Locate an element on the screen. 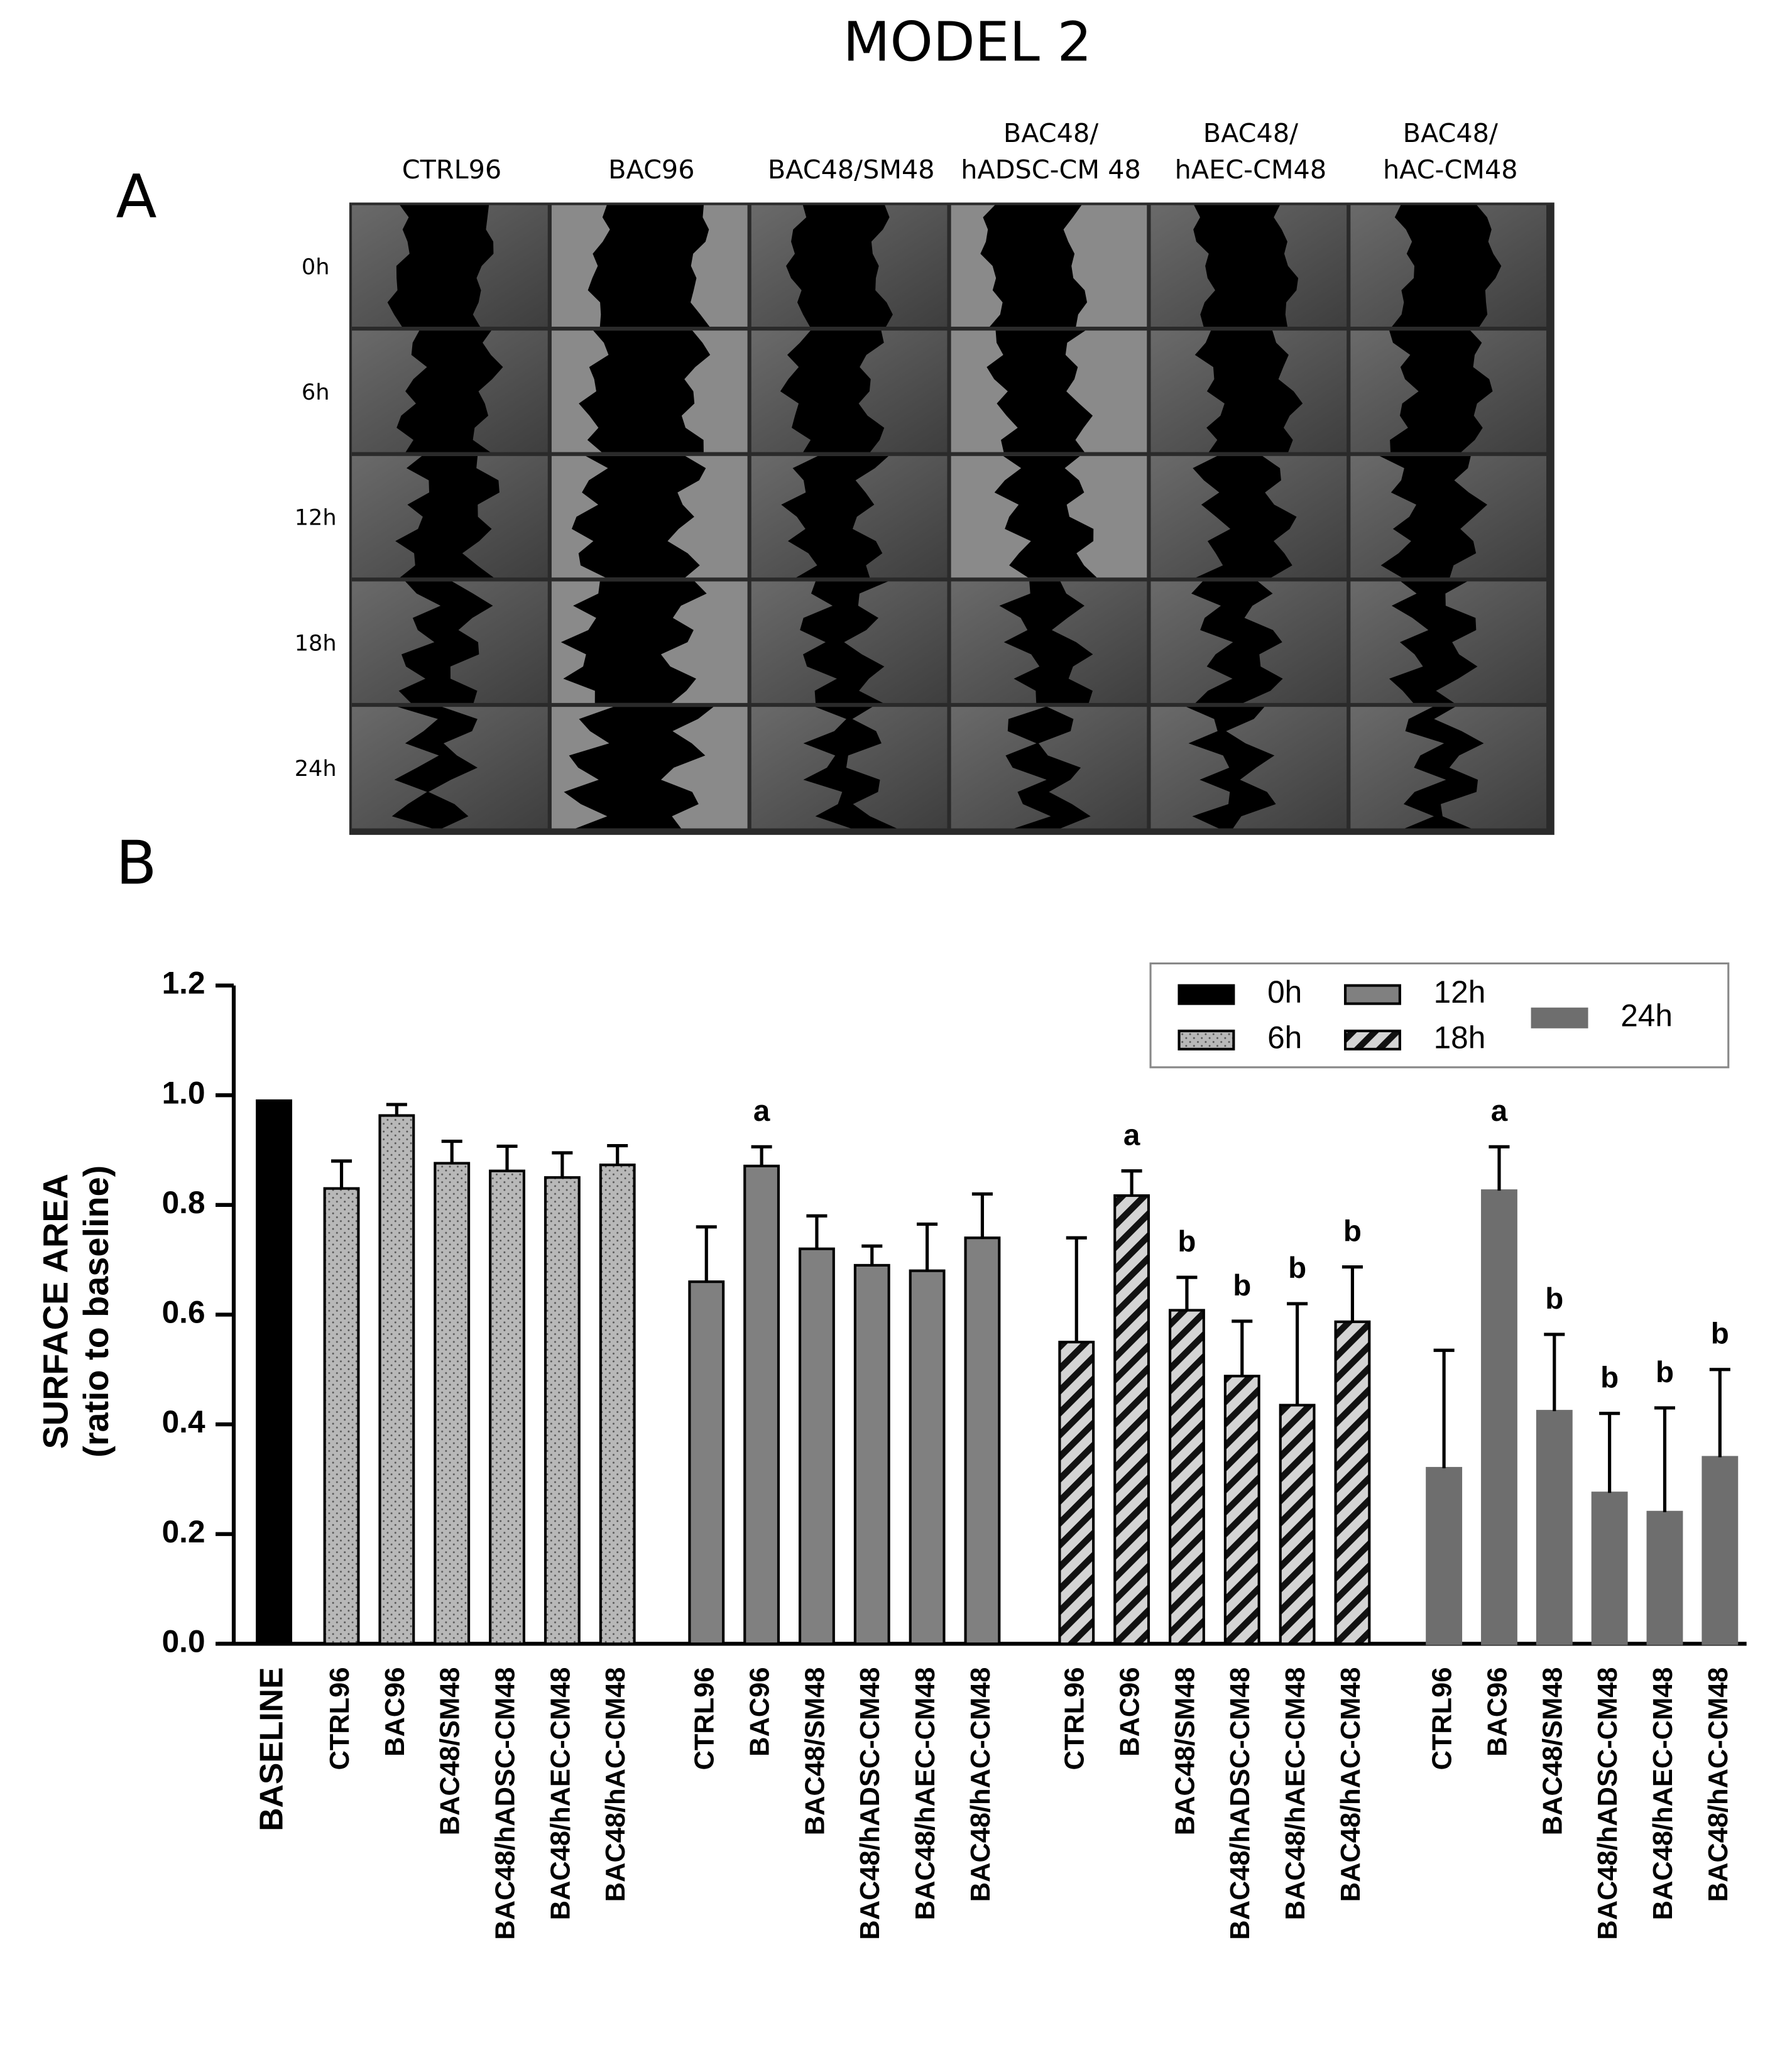  column-header: hAC-CM48 is located at coordinates (1450, 170).